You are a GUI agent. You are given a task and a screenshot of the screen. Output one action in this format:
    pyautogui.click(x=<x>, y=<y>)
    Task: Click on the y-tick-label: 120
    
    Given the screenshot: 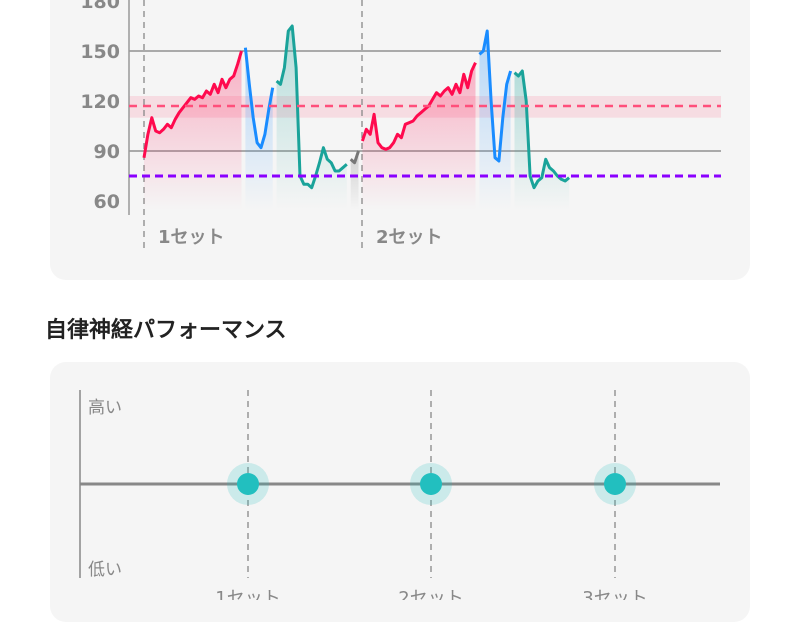 What is the action you would take?
    pyautogui.click(x=100, y=102)
    